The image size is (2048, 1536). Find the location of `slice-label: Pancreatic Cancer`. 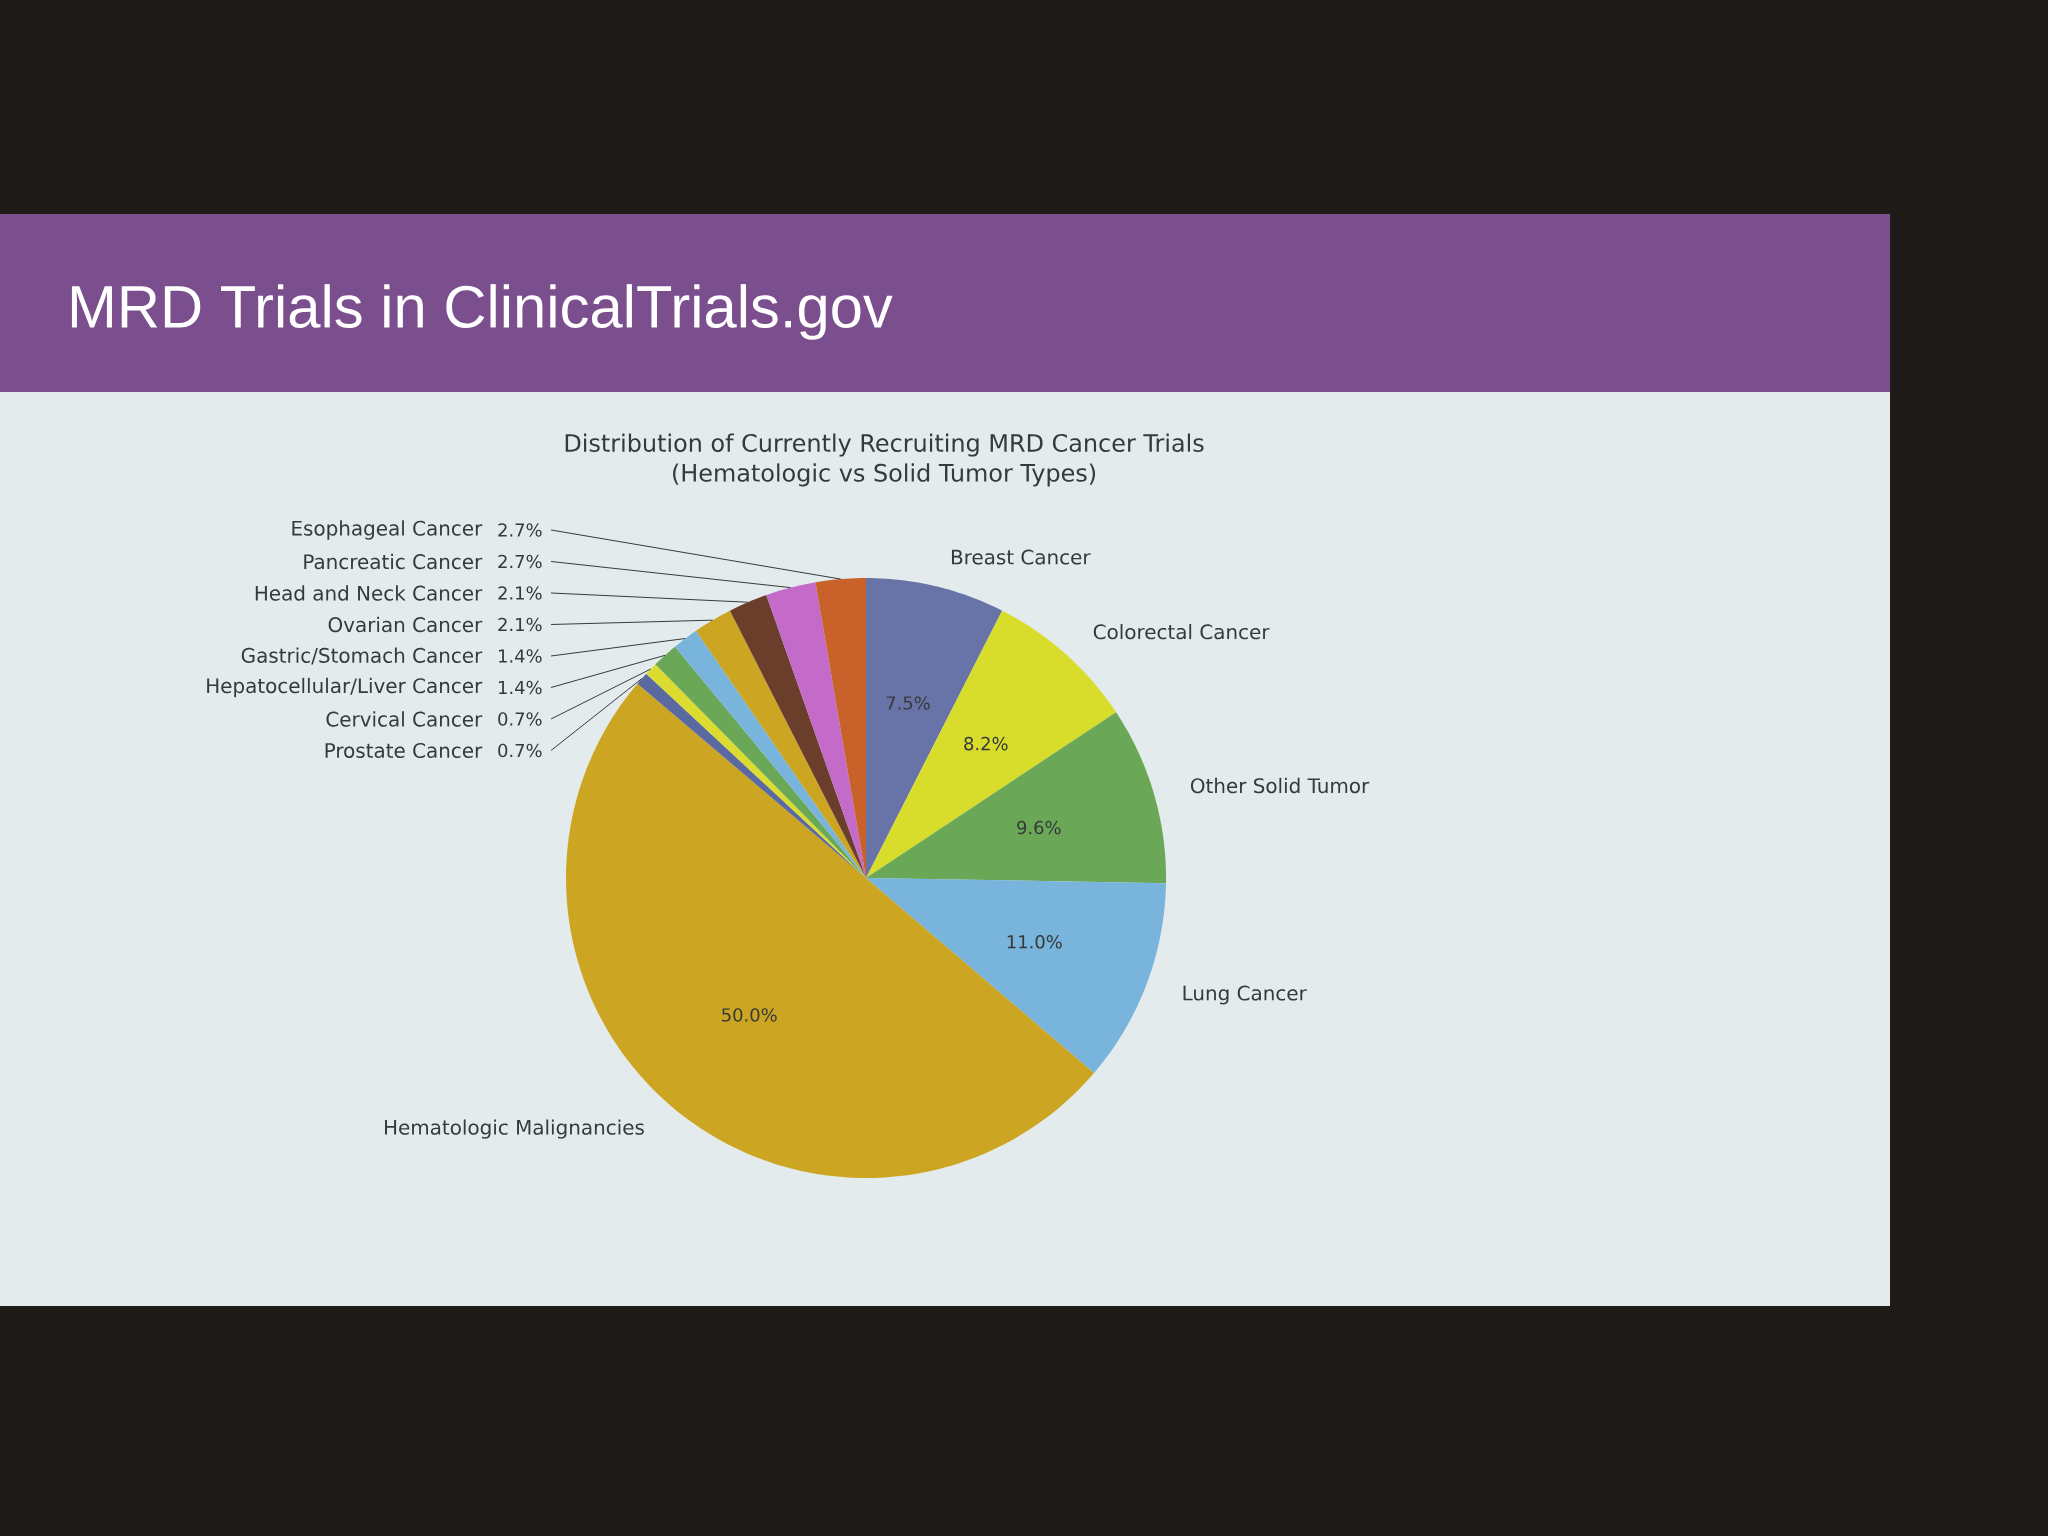

slice-label: Pancreatic Cancer is located at coordinates (393, 561).